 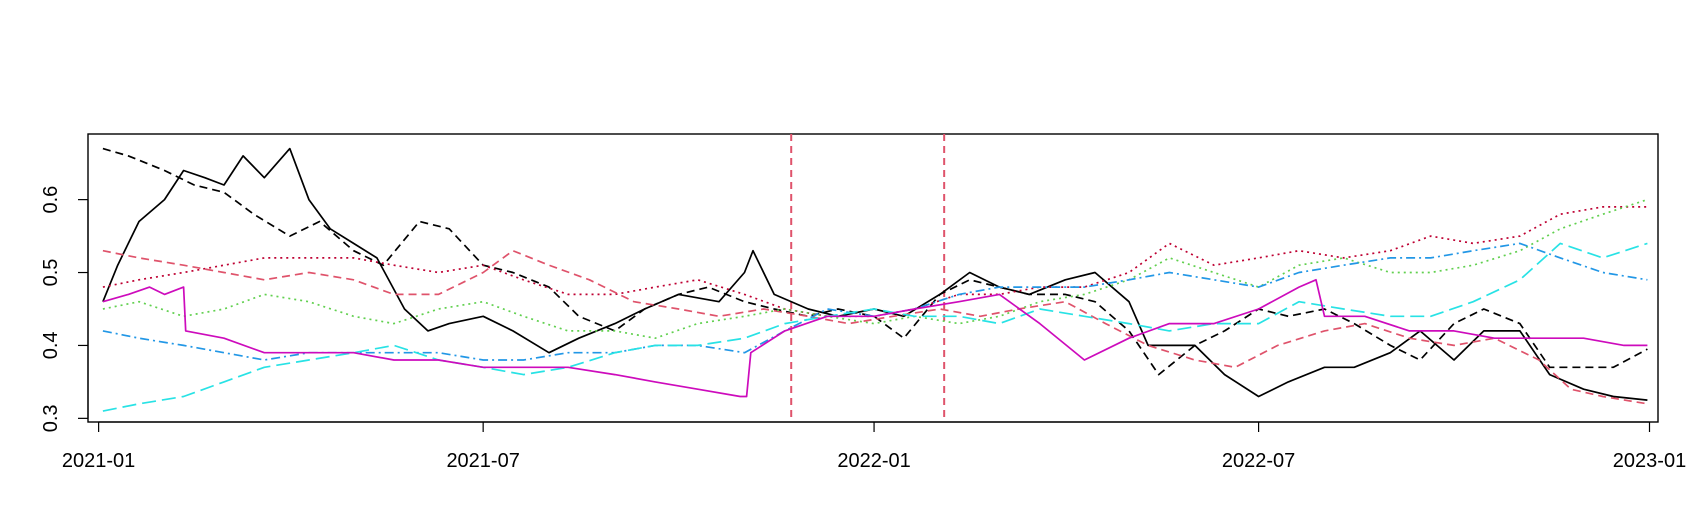 I want to click on x-tick-label: 2022-07, so click(x=1258, y=461).